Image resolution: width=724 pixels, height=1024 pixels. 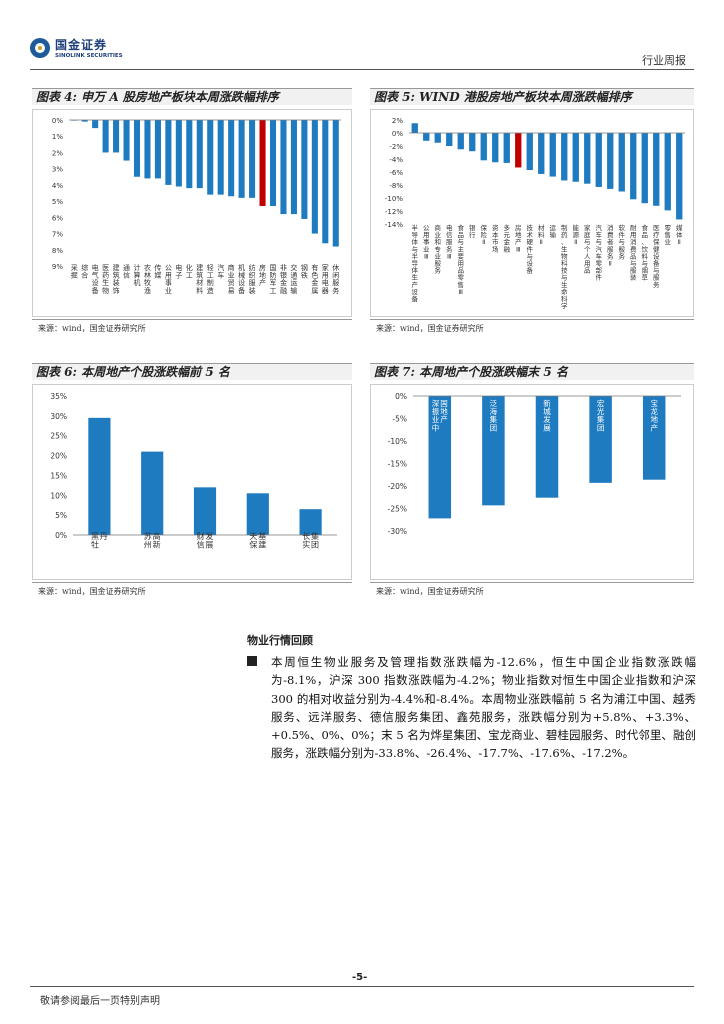 I want to click on bar-商业和专业服务, so click(x=437, y=138).